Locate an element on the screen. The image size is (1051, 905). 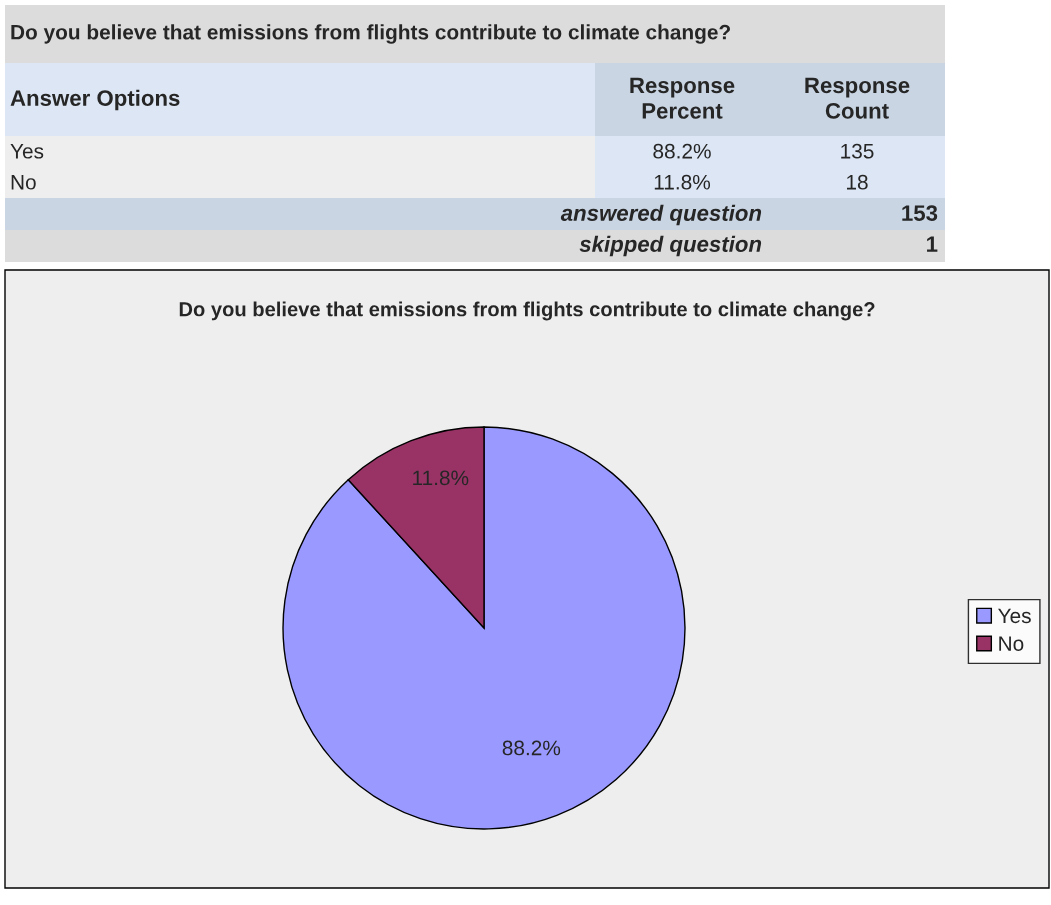
text: Response Percent is located at coordinates (682, 98).